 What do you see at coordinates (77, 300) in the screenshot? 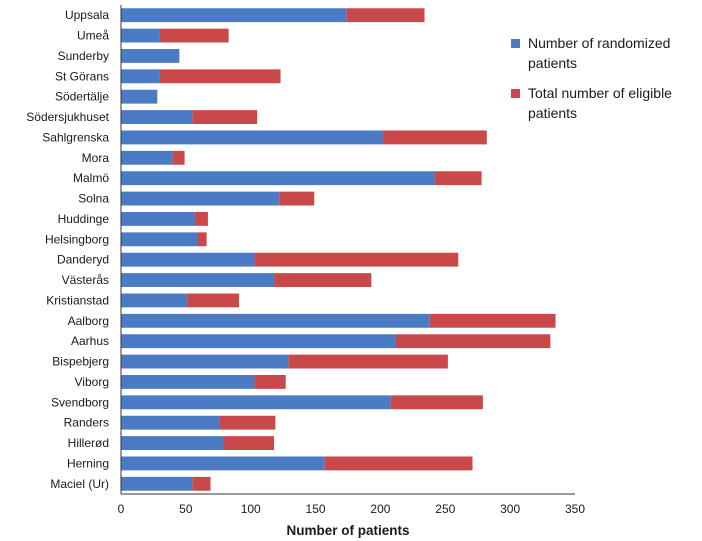
I see `category-label-kristianstad: Kristianstad` at bounding box center [77, 300].